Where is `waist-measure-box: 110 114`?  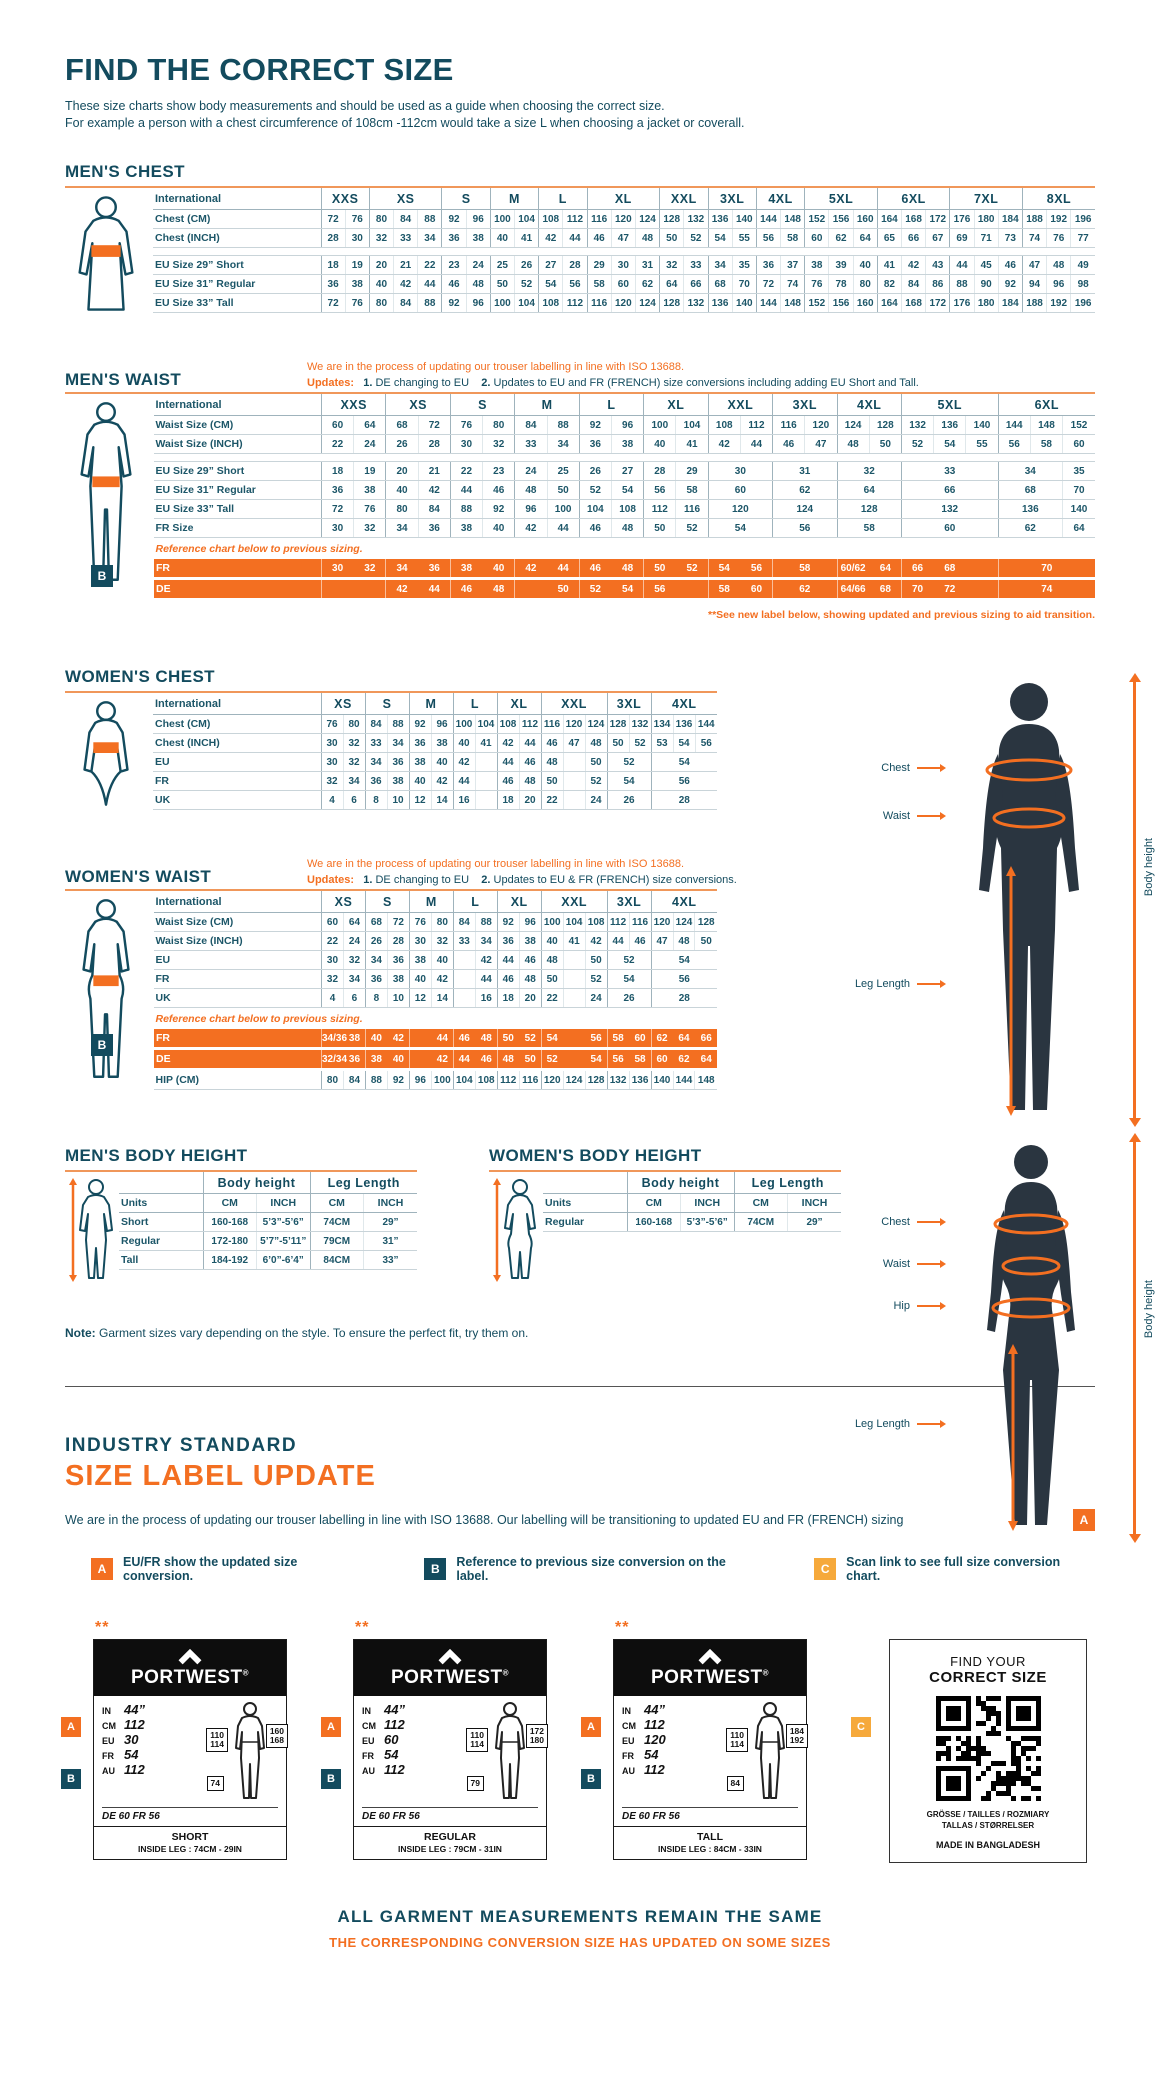 waist-measure-box: 110 114 is located at coordinates (737, 1740).